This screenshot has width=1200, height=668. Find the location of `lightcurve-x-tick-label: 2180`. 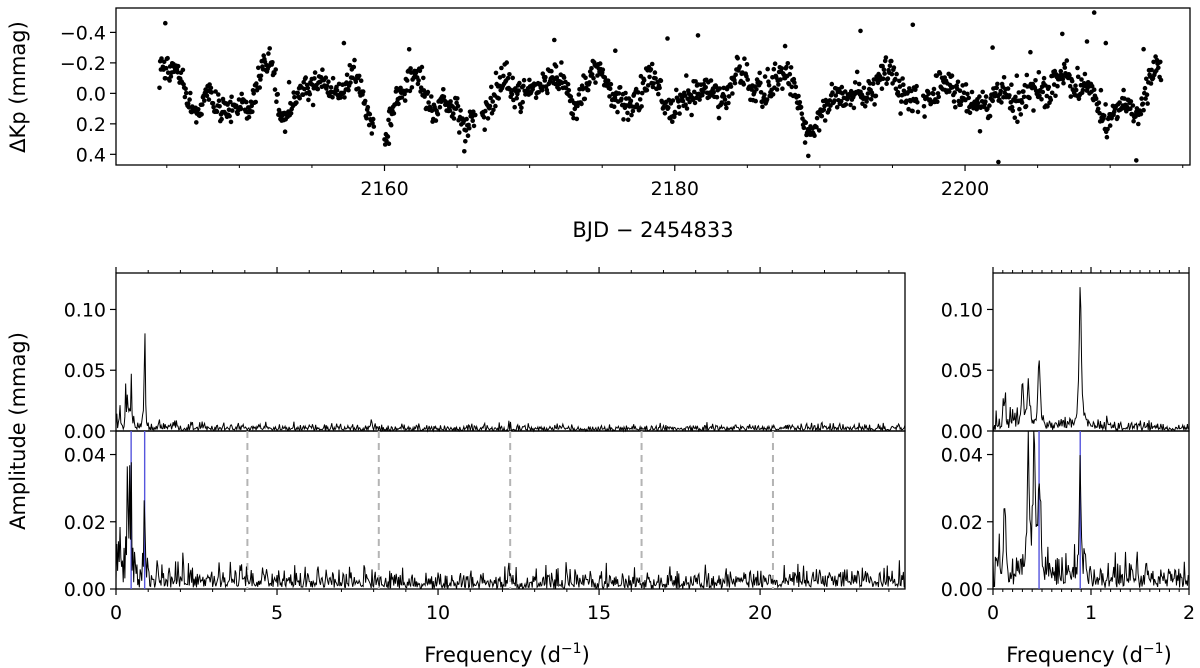

lightcurve-x-tick-label: 2180 is located at coordinates (675, 189).